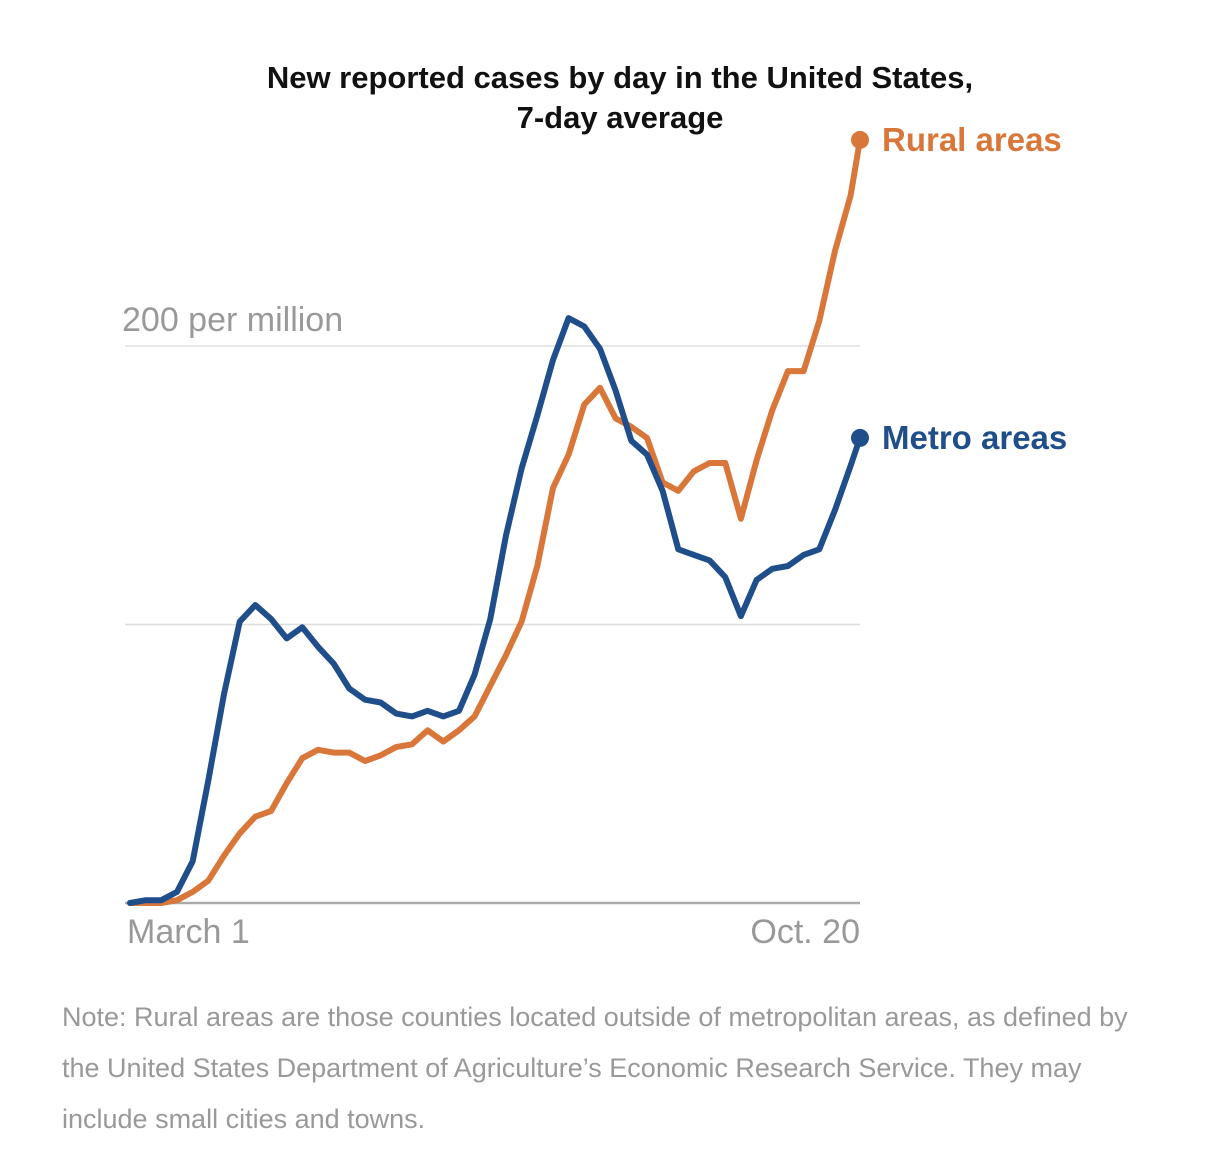 The height and width of the screenshot is (1151, 1224). What do you see at coordinates (805, 932) in the screenshot?
I see `x-tick-label-end: Oct. 20` at bounding box center [805, 932].